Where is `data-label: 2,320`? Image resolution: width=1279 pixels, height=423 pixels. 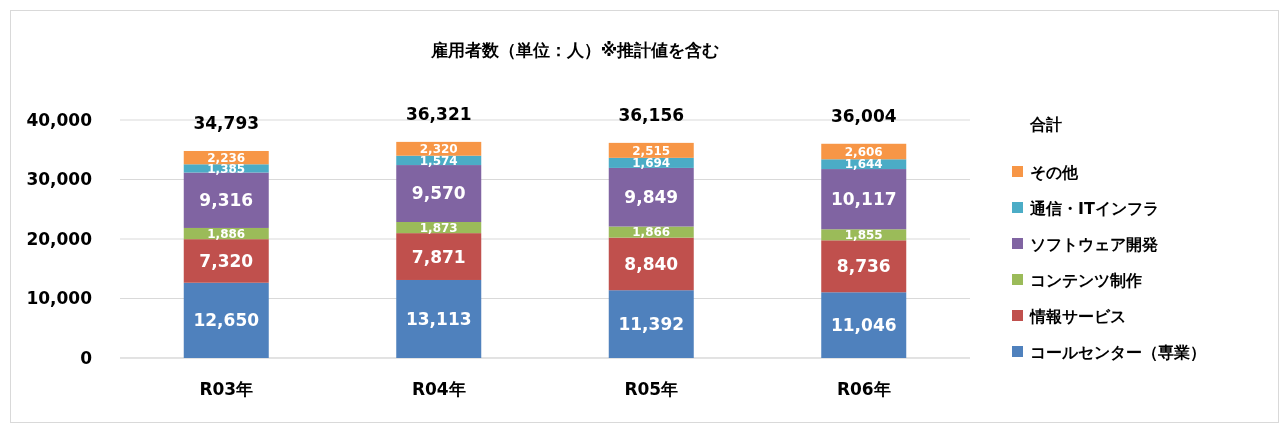 data-label: 2,320 is located at coordinates (438, 148).